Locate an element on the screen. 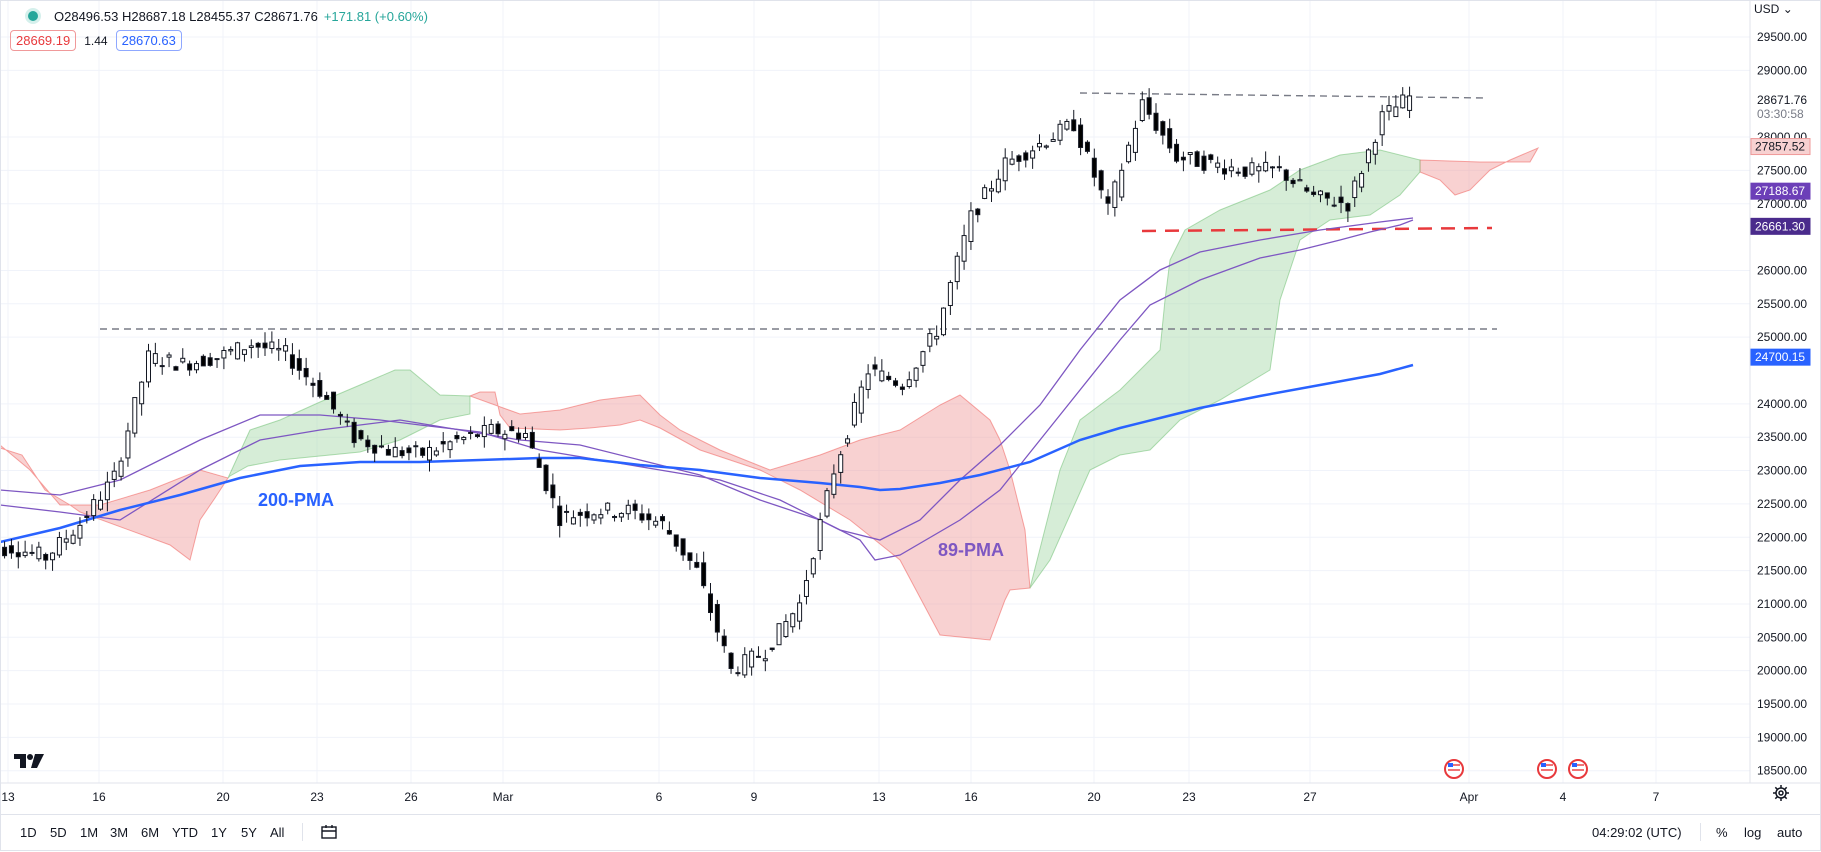  price-axis-label: 29500.00 is located at coordinates (1782, 37).